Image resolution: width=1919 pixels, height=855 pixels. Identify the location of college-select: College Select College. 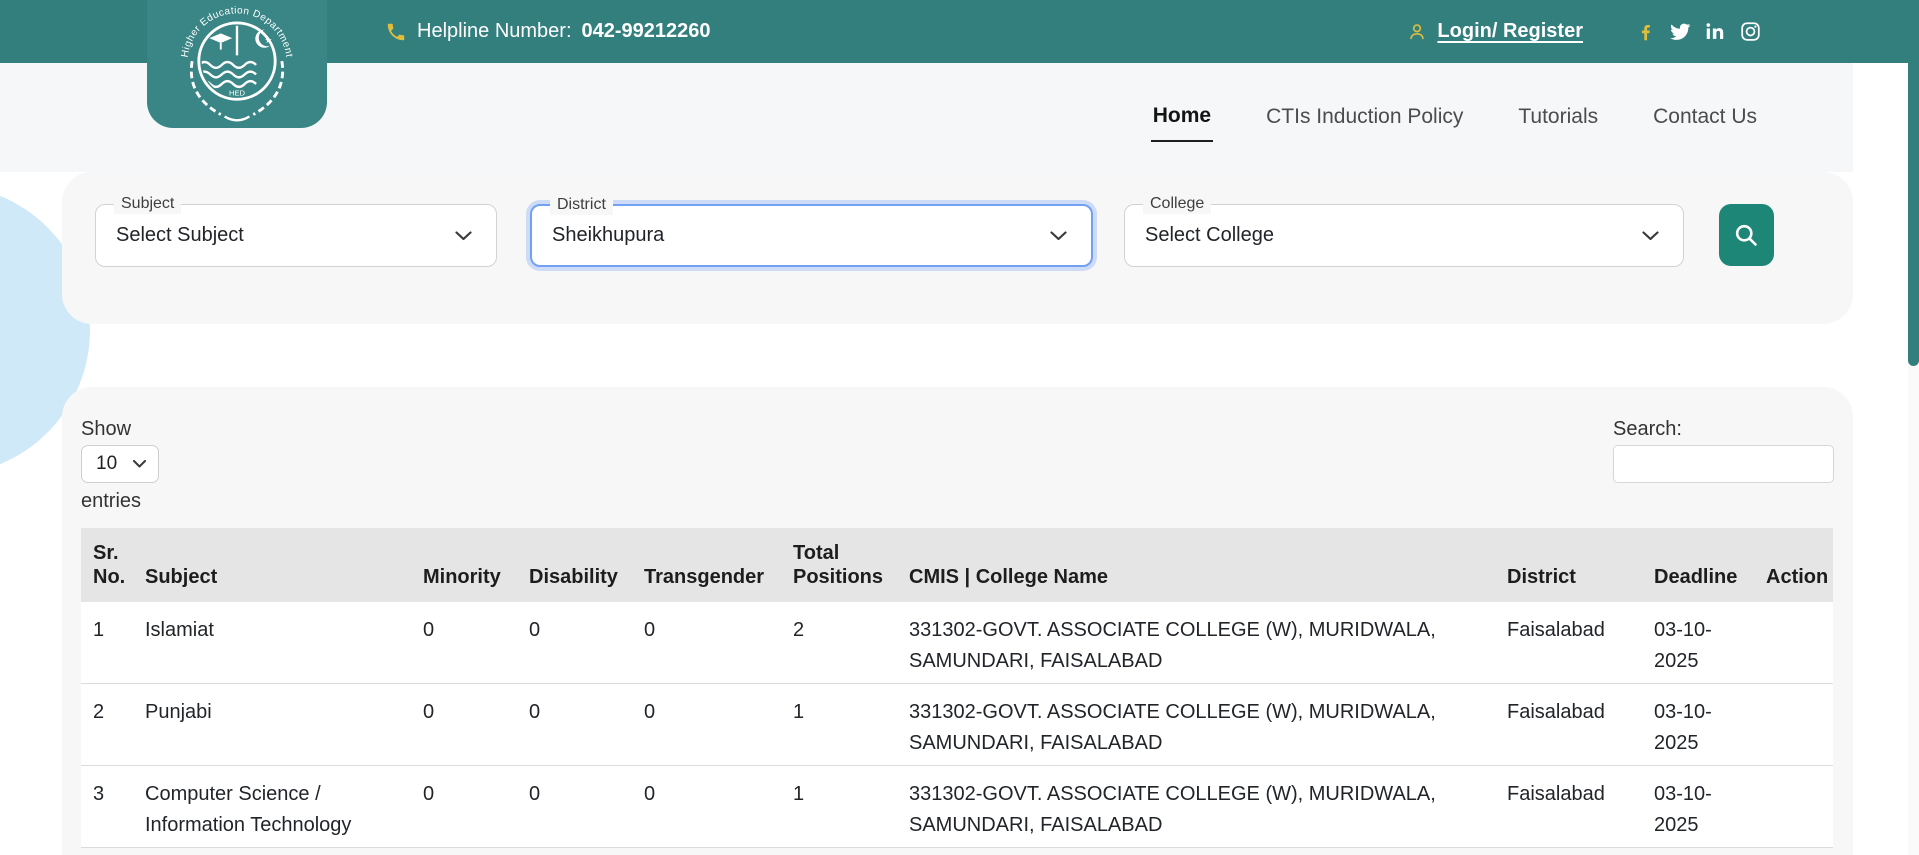
(1404, 230).